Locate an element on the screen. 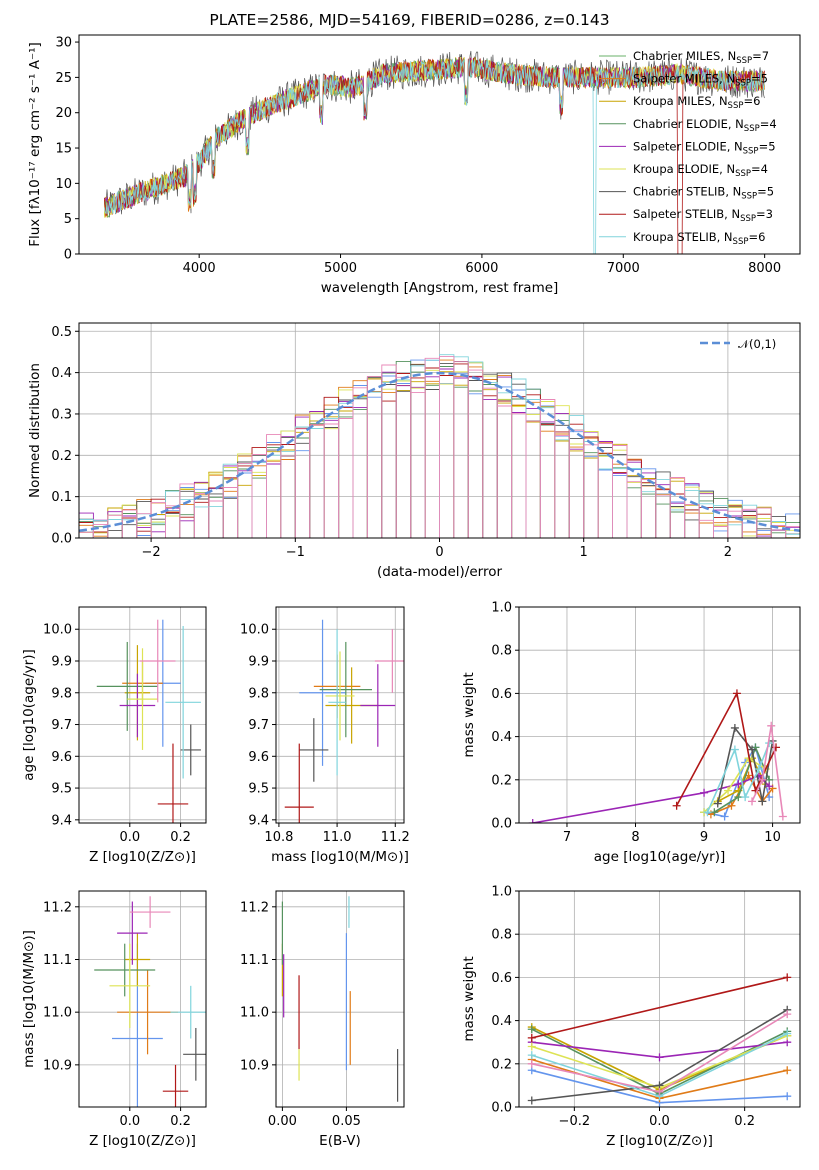 The height and width of the screenshot is (1170, 819). y-tick-label: 0.3 is located at coordinates (61, 414).